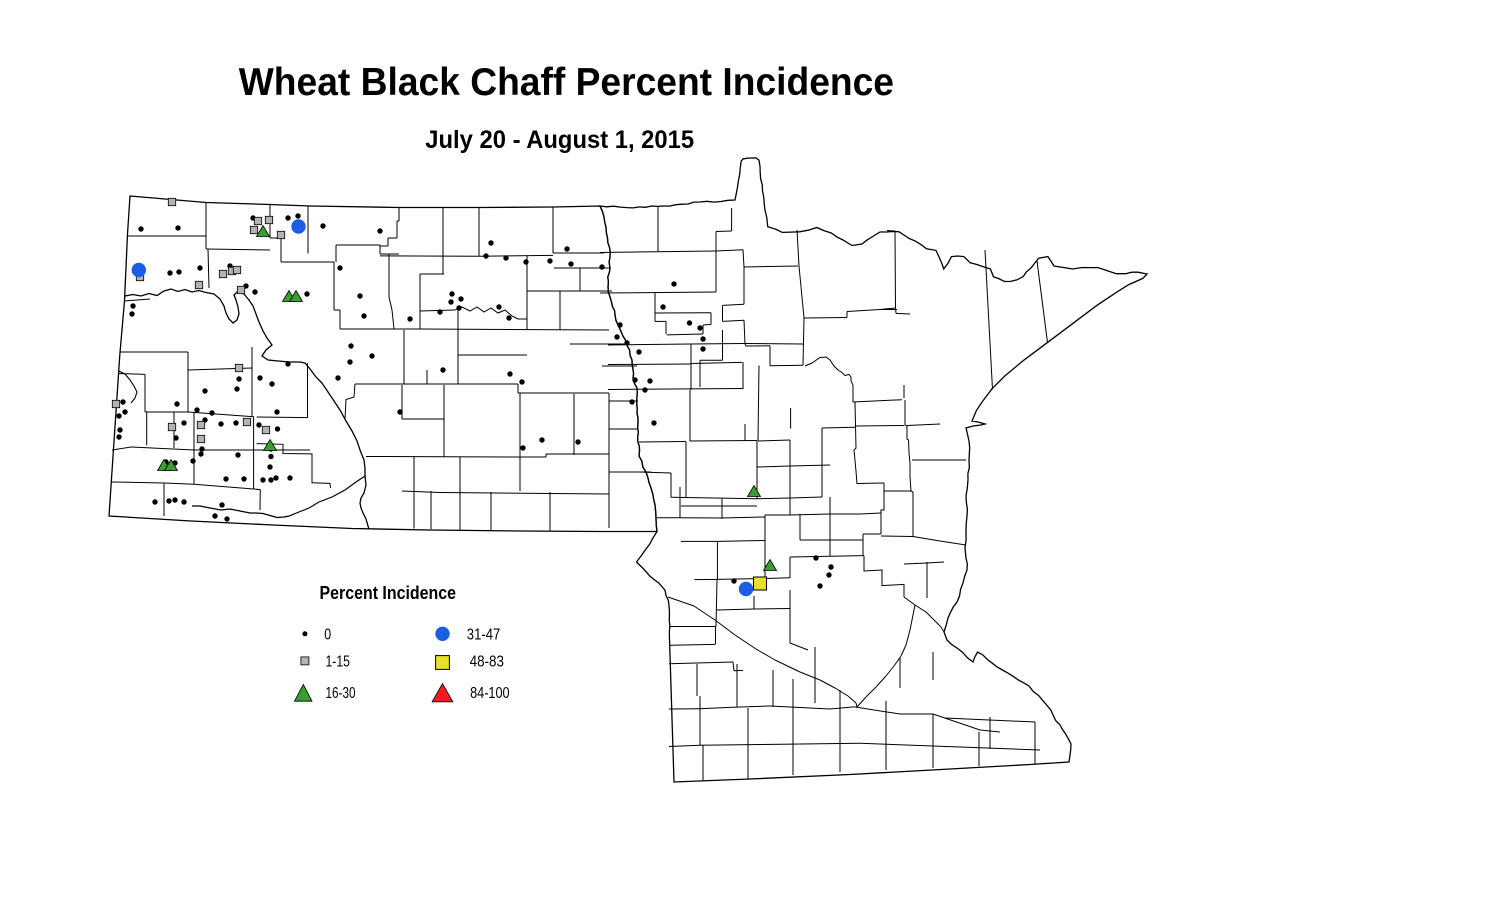  I want to click on svg-text: July 20 - August 1, 2015, so click(559, 140).